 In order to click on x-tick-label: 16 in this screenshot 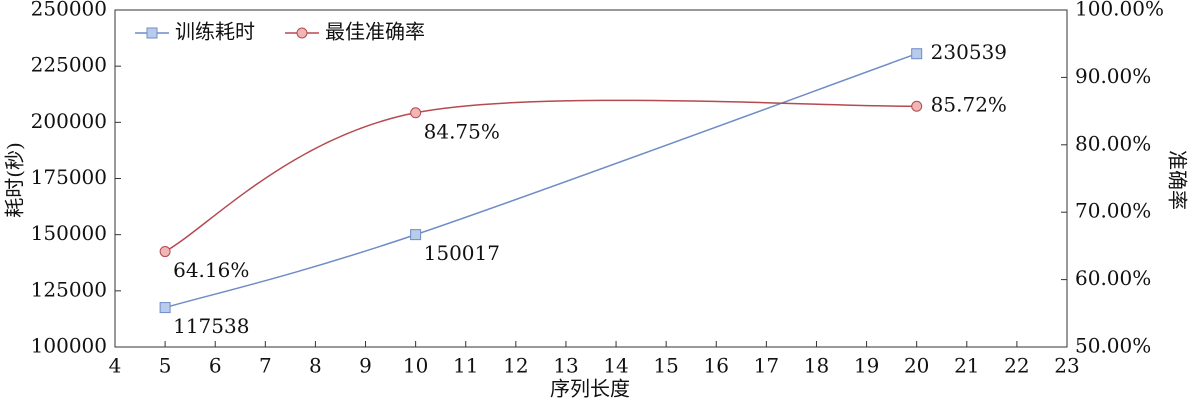, I will do `click(716, 366)`.